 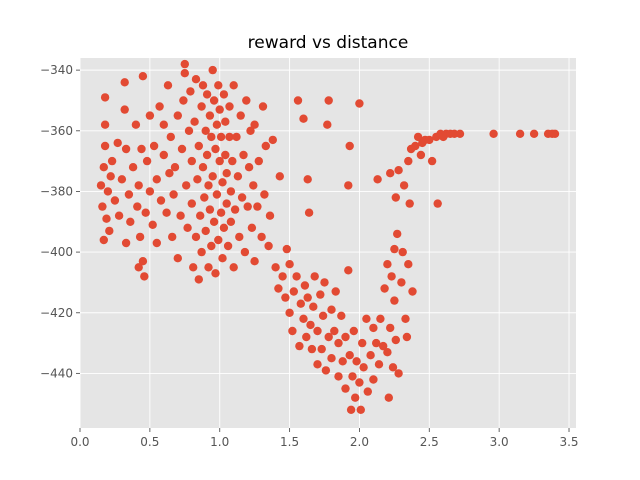 I want to click on x-tick-label: 2.0, so click(x=359, y=442).